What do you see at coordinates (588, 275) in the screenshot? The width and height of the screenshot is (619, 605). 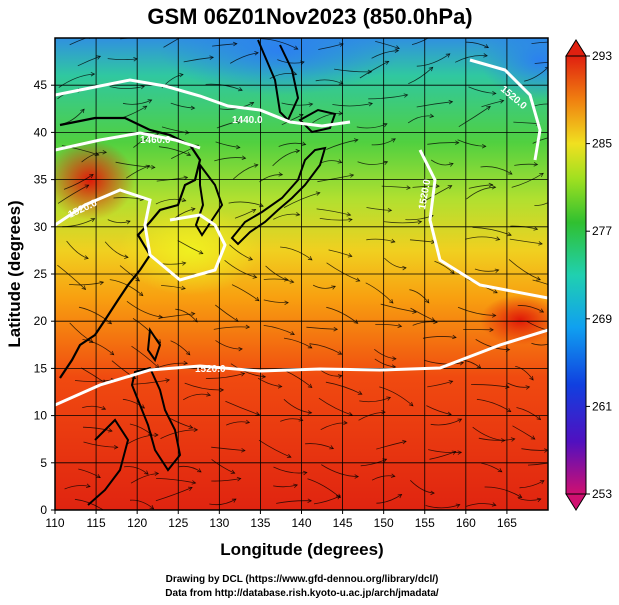 I see `colorbar: 293 285 277 269 261 253` at bounding box center [588, 275].